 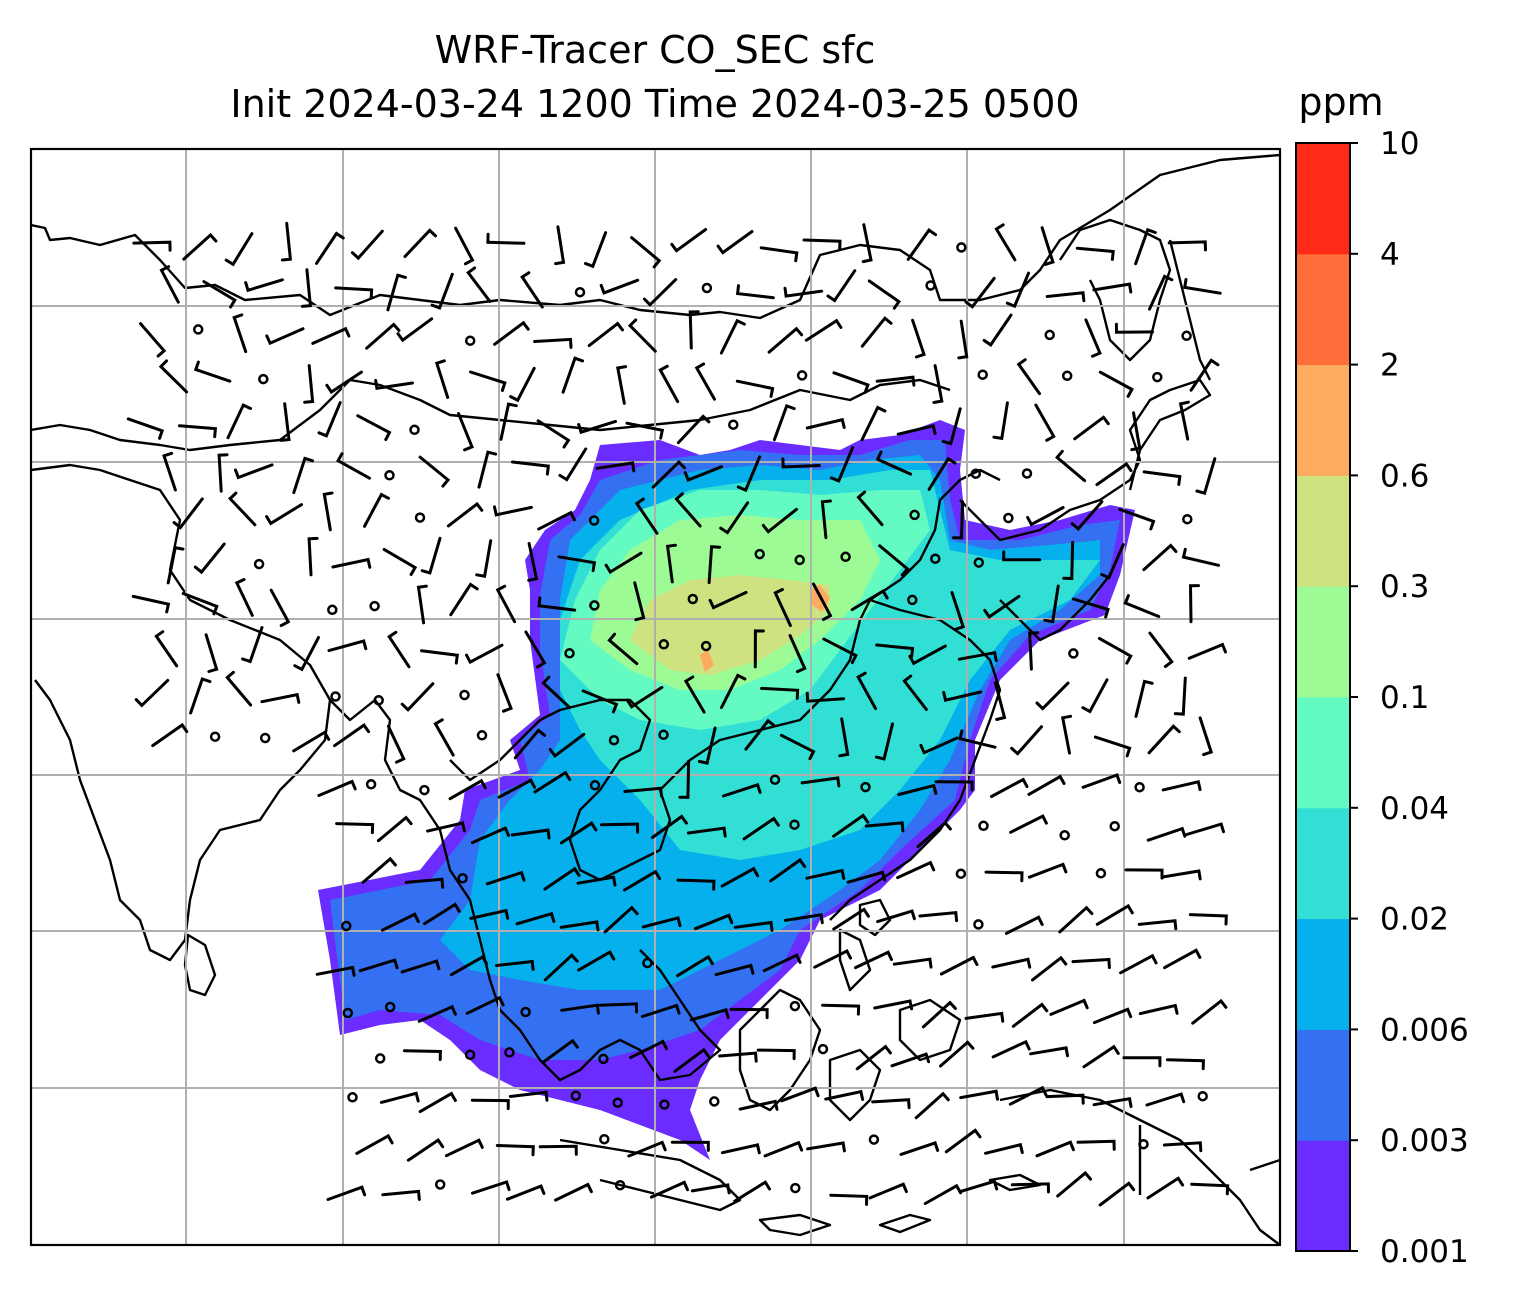 What do you see at coordinates (1399, 144) in the screenshot?
I see `colorbar-tick-label: 10` at bounding box center [1399, 144].